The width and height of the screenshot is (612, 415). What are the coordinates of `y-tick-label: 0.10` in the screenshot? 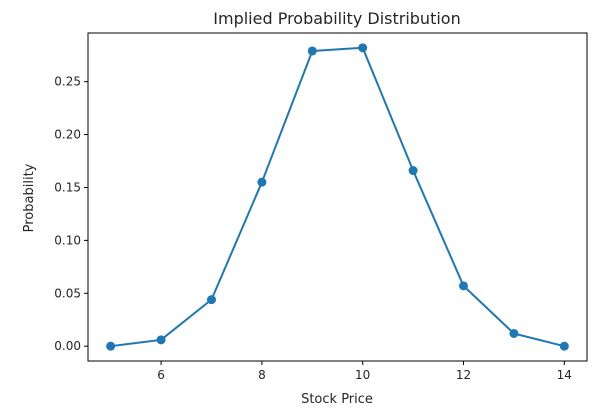 It's located at (67, 240).